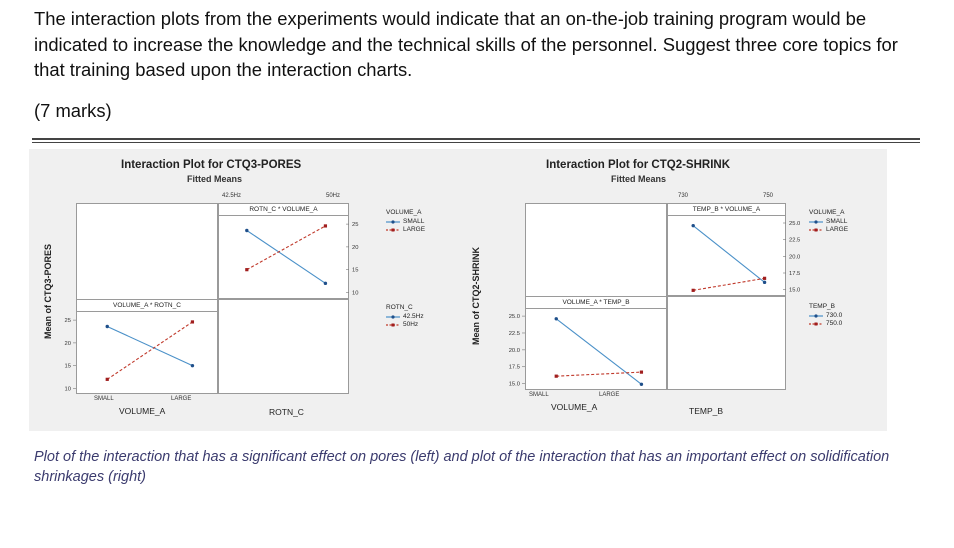  Describe the element at coordinates (476, 142) in the screenshot. I see `divider-rule-thin` at that location.